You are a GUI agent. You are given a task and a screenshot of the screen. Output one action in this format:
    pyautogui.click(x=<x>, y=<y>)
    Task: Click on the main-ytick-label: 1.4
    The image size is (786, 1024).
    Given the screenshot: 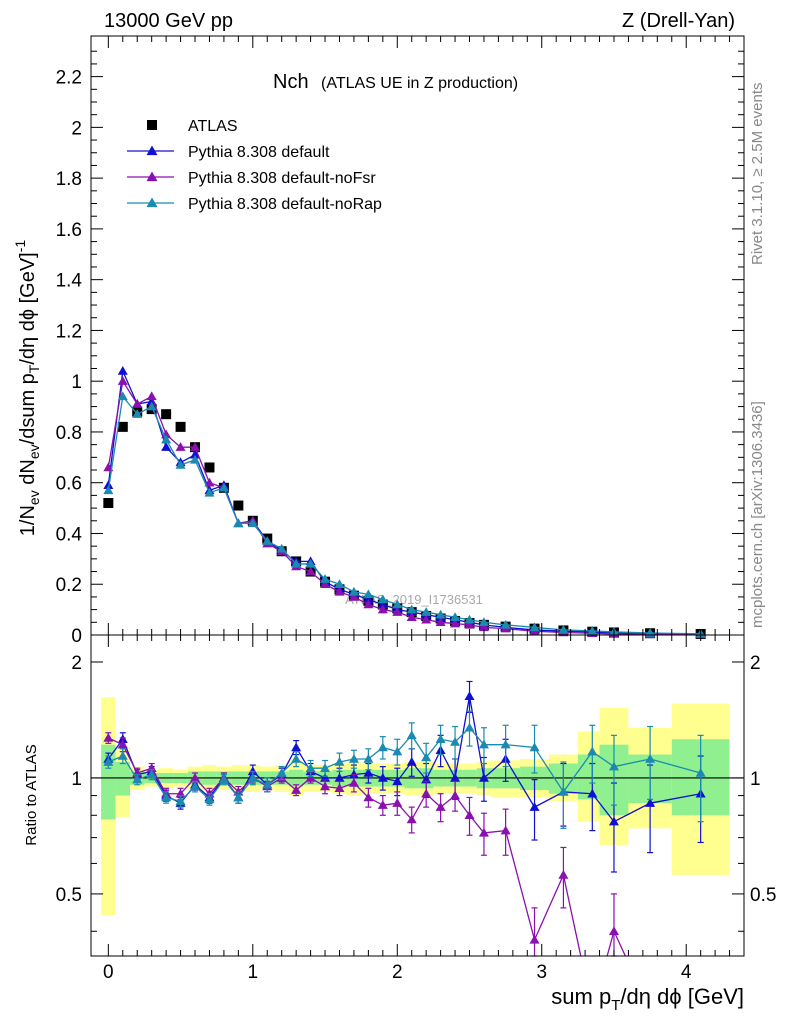 What is the action you would take?
    pyautogui.click(x=69, y=281)
    